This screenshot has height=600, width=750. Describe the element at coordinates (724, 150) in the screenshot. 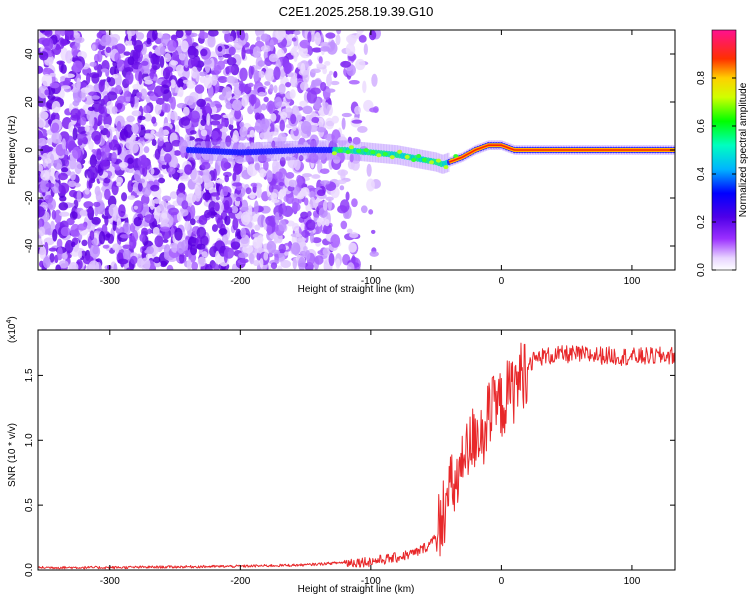

I see `colorbar-gradient` at that location.